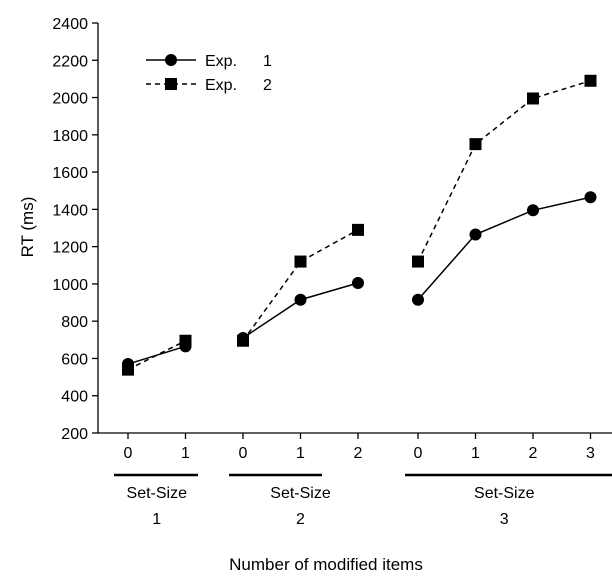 The height and width of the screenshot is (577, 612). What do you see at coordinates (300, 519) in the screenshot?
I see `group-number: 2` at bounding box center [300, 519].